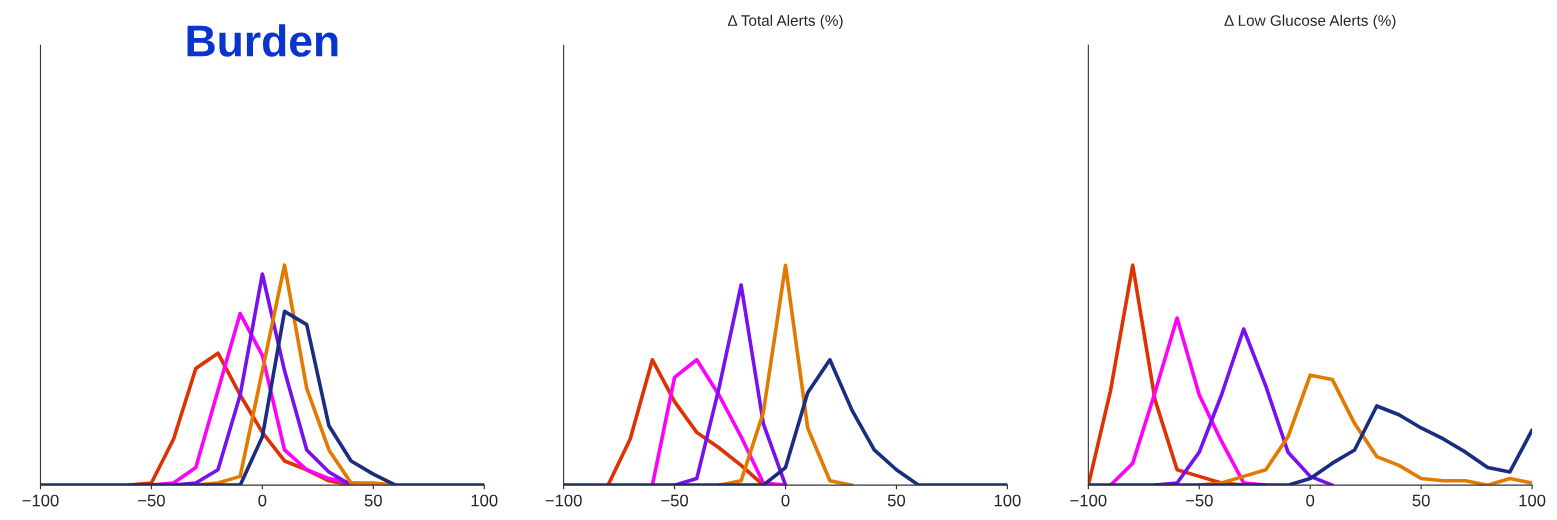 The image size is (1557, 520). Describe the element at coordinates (262, 40) in the screenshot. I see `chart-title: Burden` at that location.